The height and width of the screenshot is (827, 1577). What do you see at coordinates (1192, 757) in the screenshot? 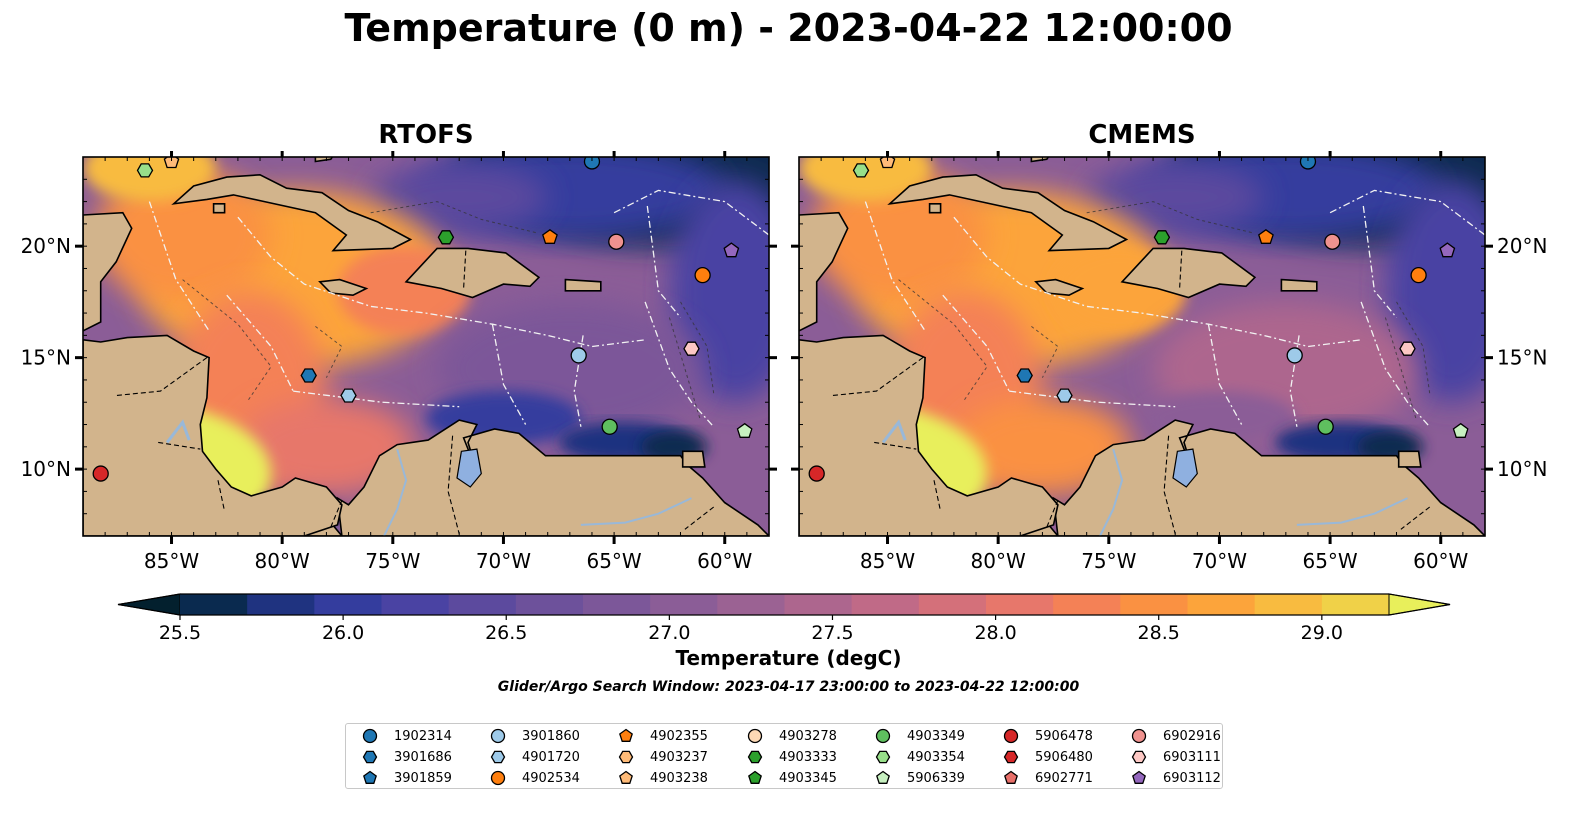
I see `legend-label: 6903111` at bounding box center [1192, 757].